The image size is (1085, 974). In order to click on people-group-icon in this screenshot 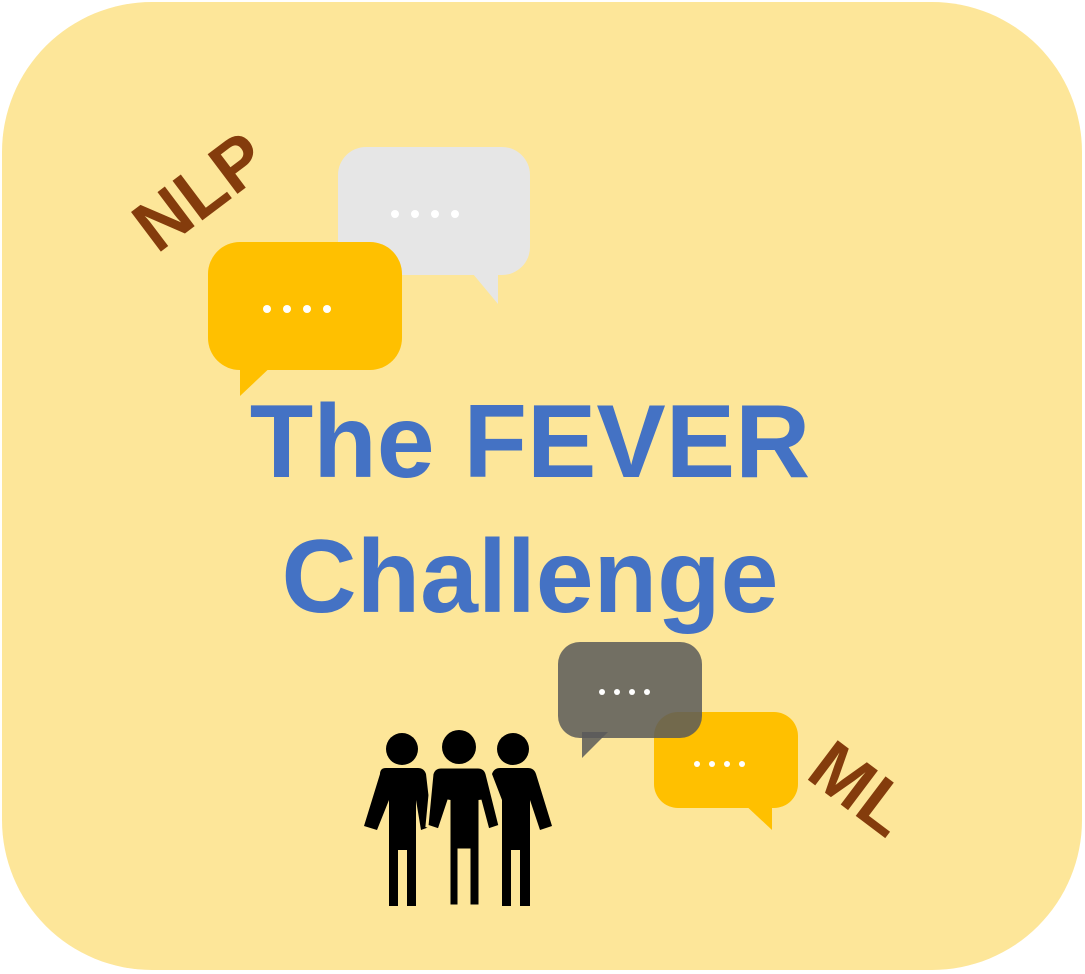, I will do `click(458, 819)`.